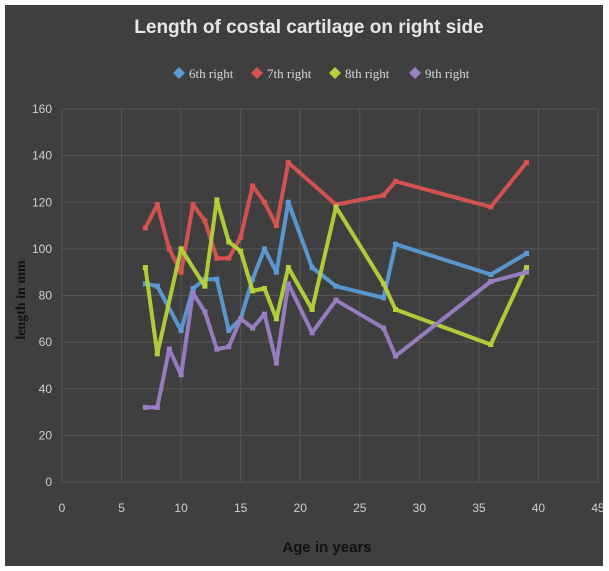 The width and height of the screenshot is (609, 571). I want to click on series-6th-right, so click(336, 266).